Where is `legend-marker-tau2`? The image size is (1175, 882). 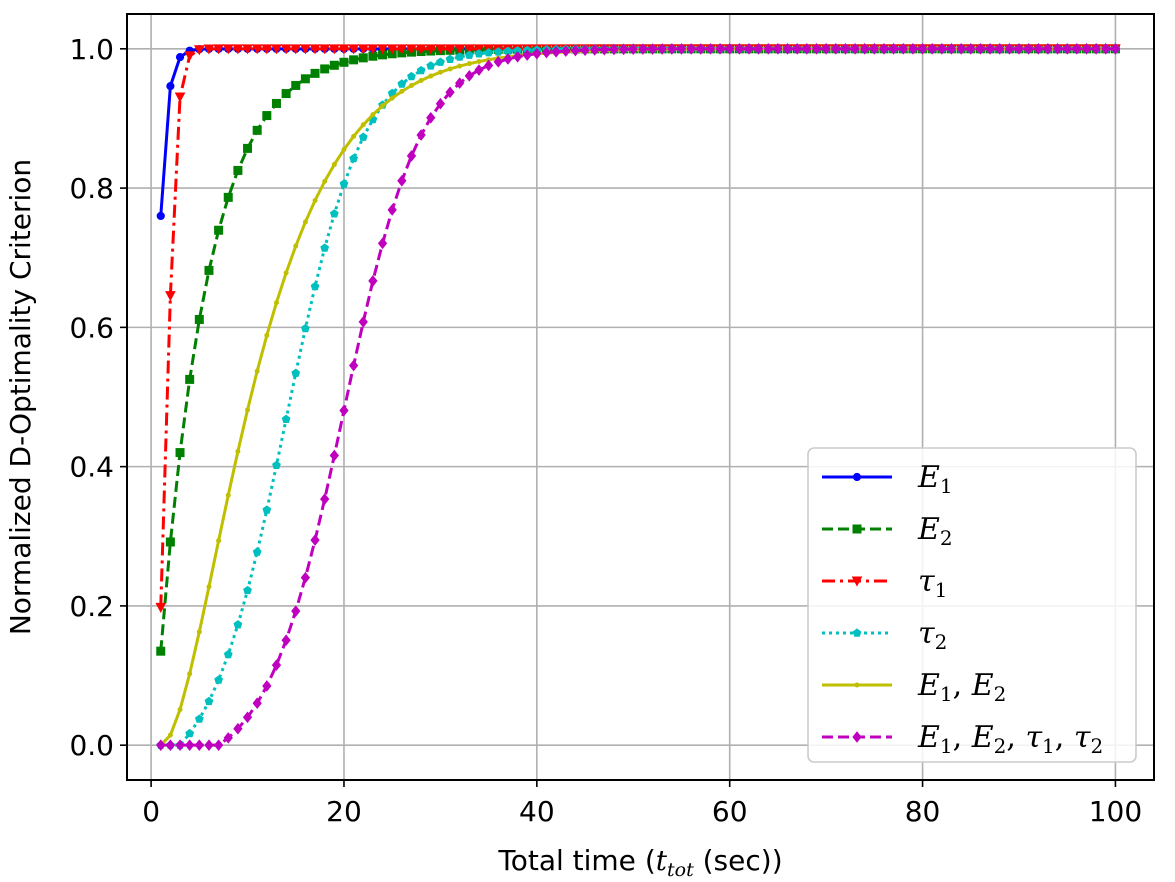
legend-marker-tau2 is located at coordinates (857, 632).